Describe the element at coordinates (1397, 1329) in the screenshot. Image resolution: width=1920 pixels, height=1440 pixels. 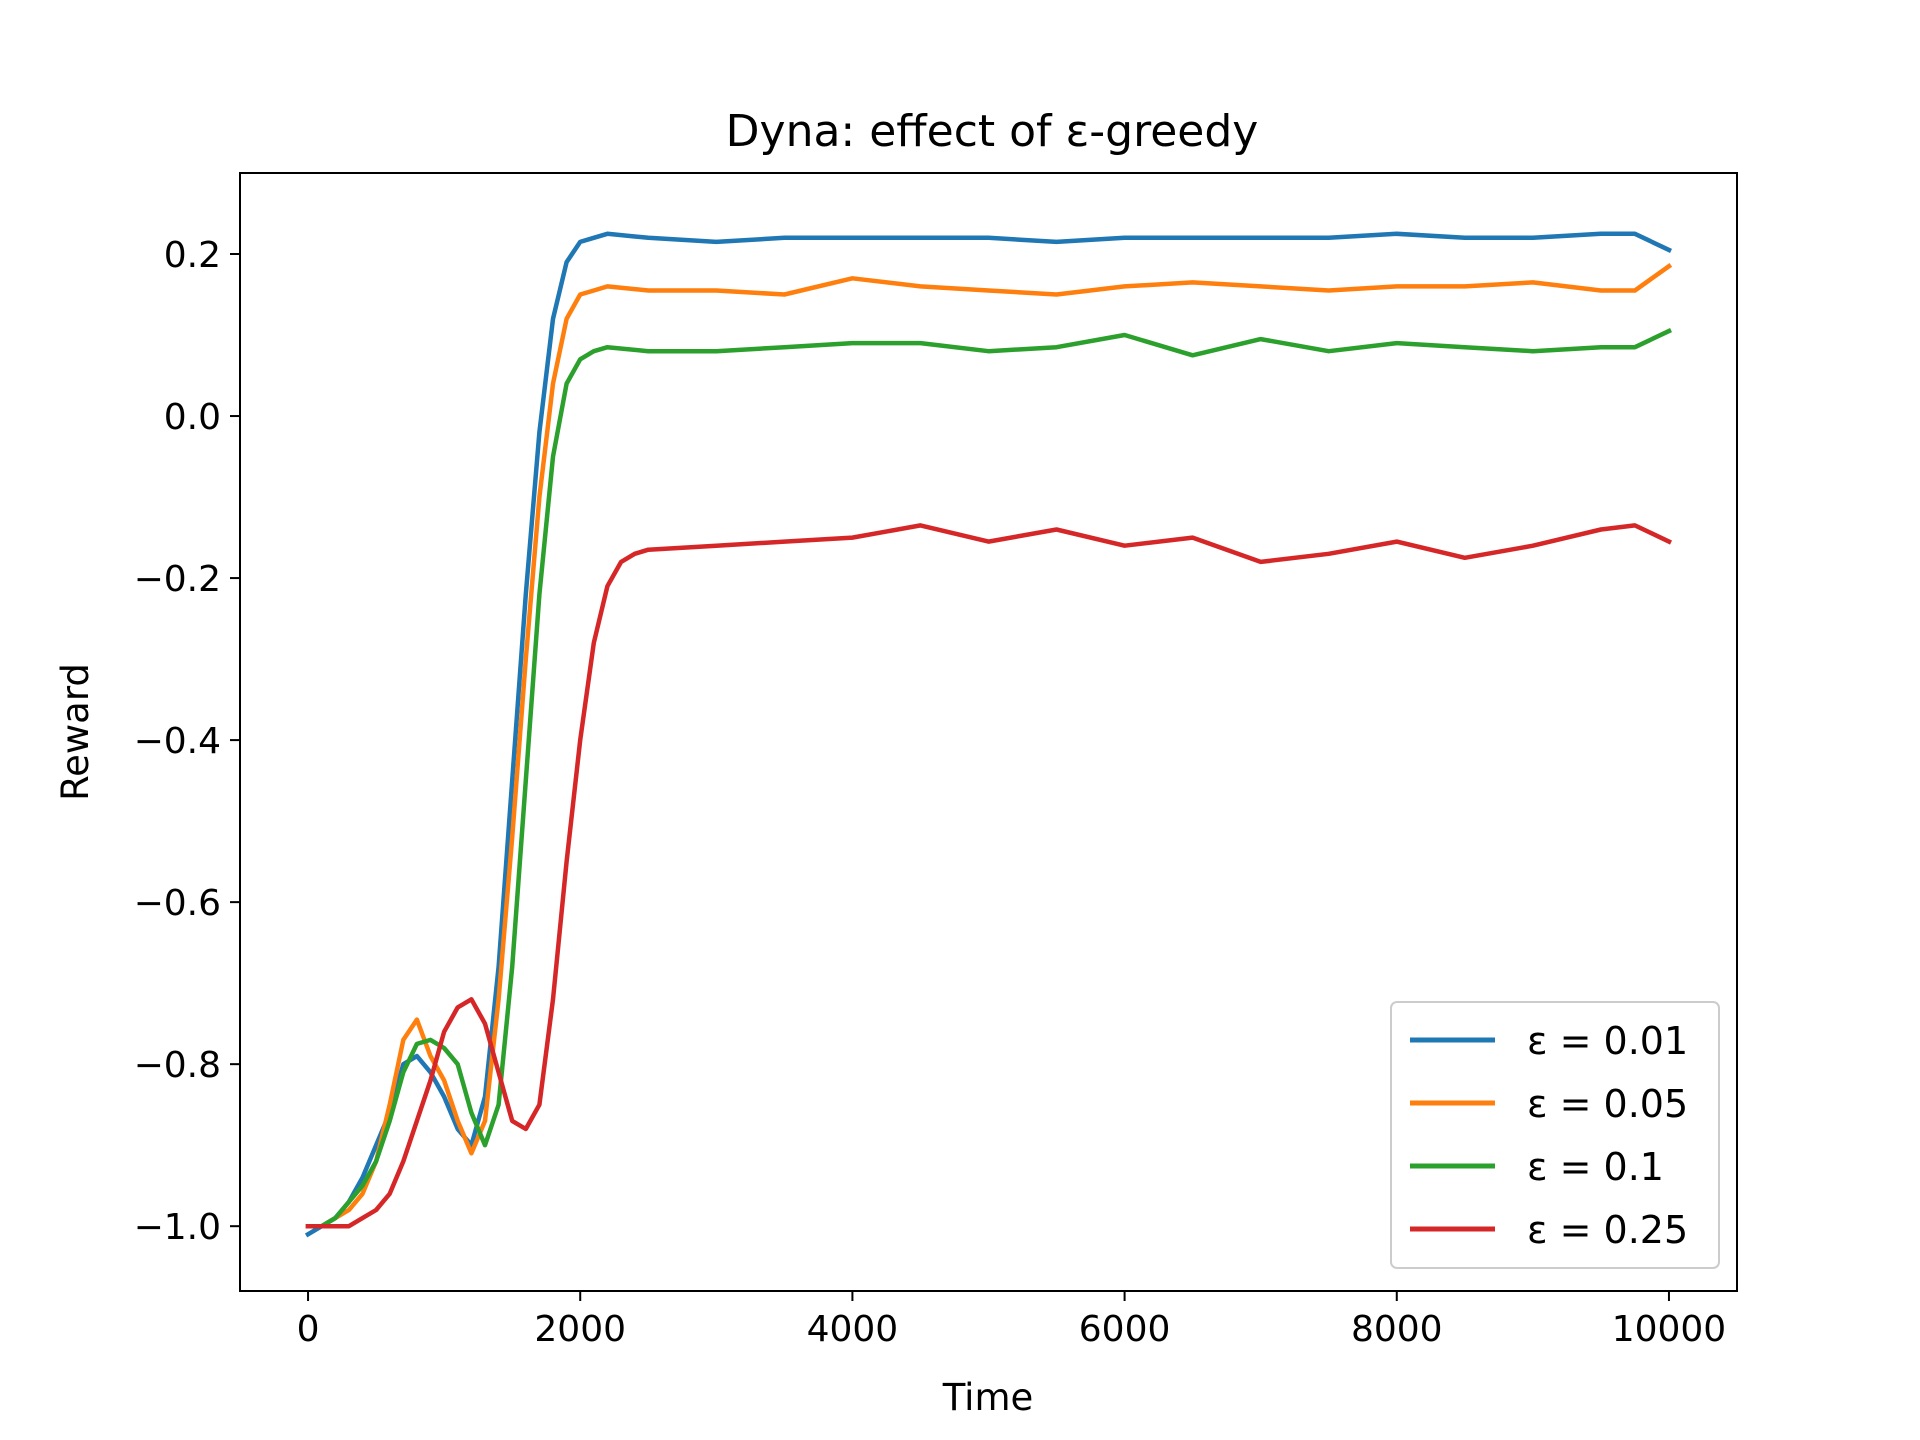
I see `x-tick-label: 8000` at that location.